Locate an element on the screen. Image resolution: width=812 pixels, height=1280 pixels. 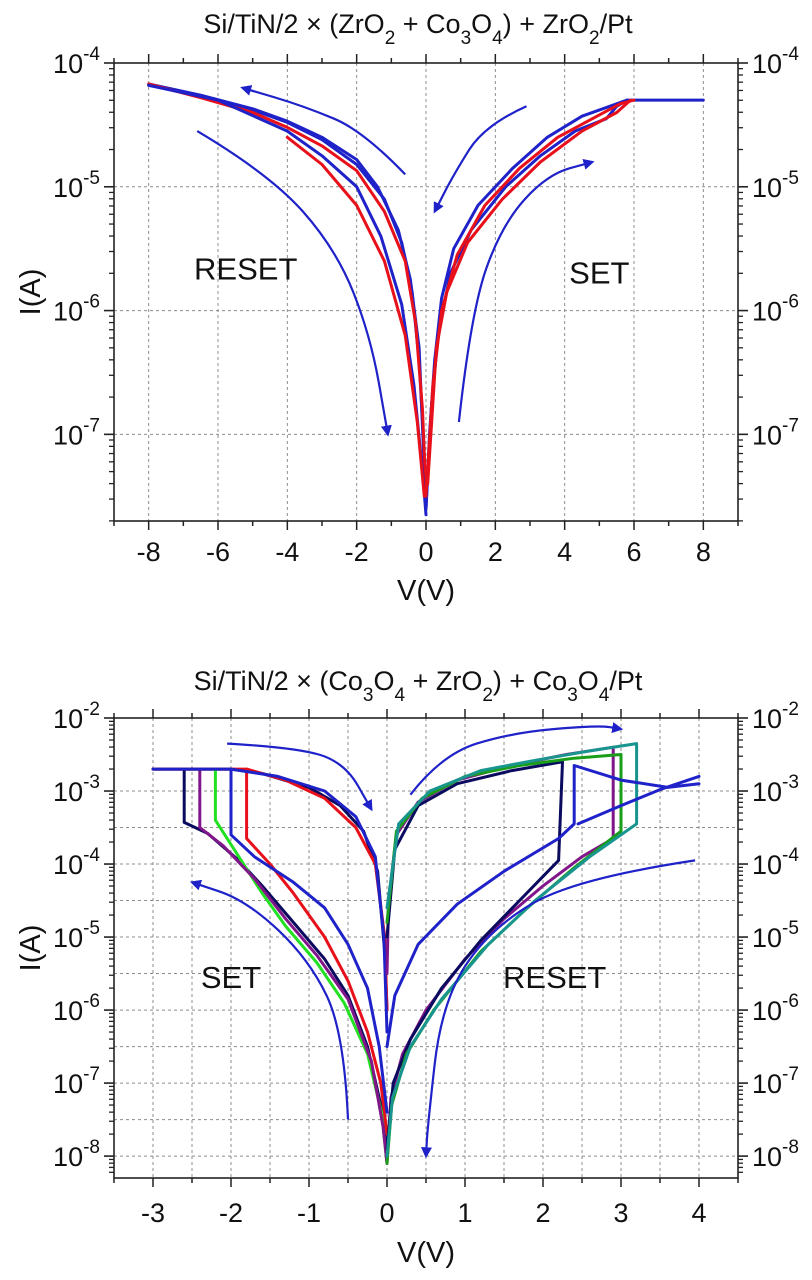
chart-title: Si/TiN/2 × (ZrO2 + Co3O4) + ZrO2/Pt is located at coordinates (418, 29).